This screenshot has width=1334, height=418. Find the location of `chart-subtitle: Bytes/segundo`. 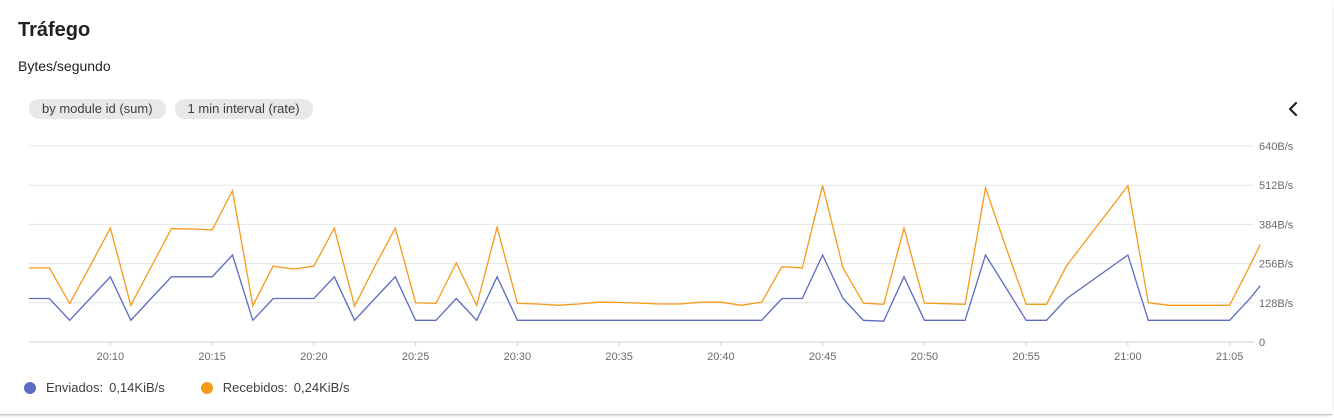

chart-subtitle: Bytes/segundo is located at coordinates (64, 66).